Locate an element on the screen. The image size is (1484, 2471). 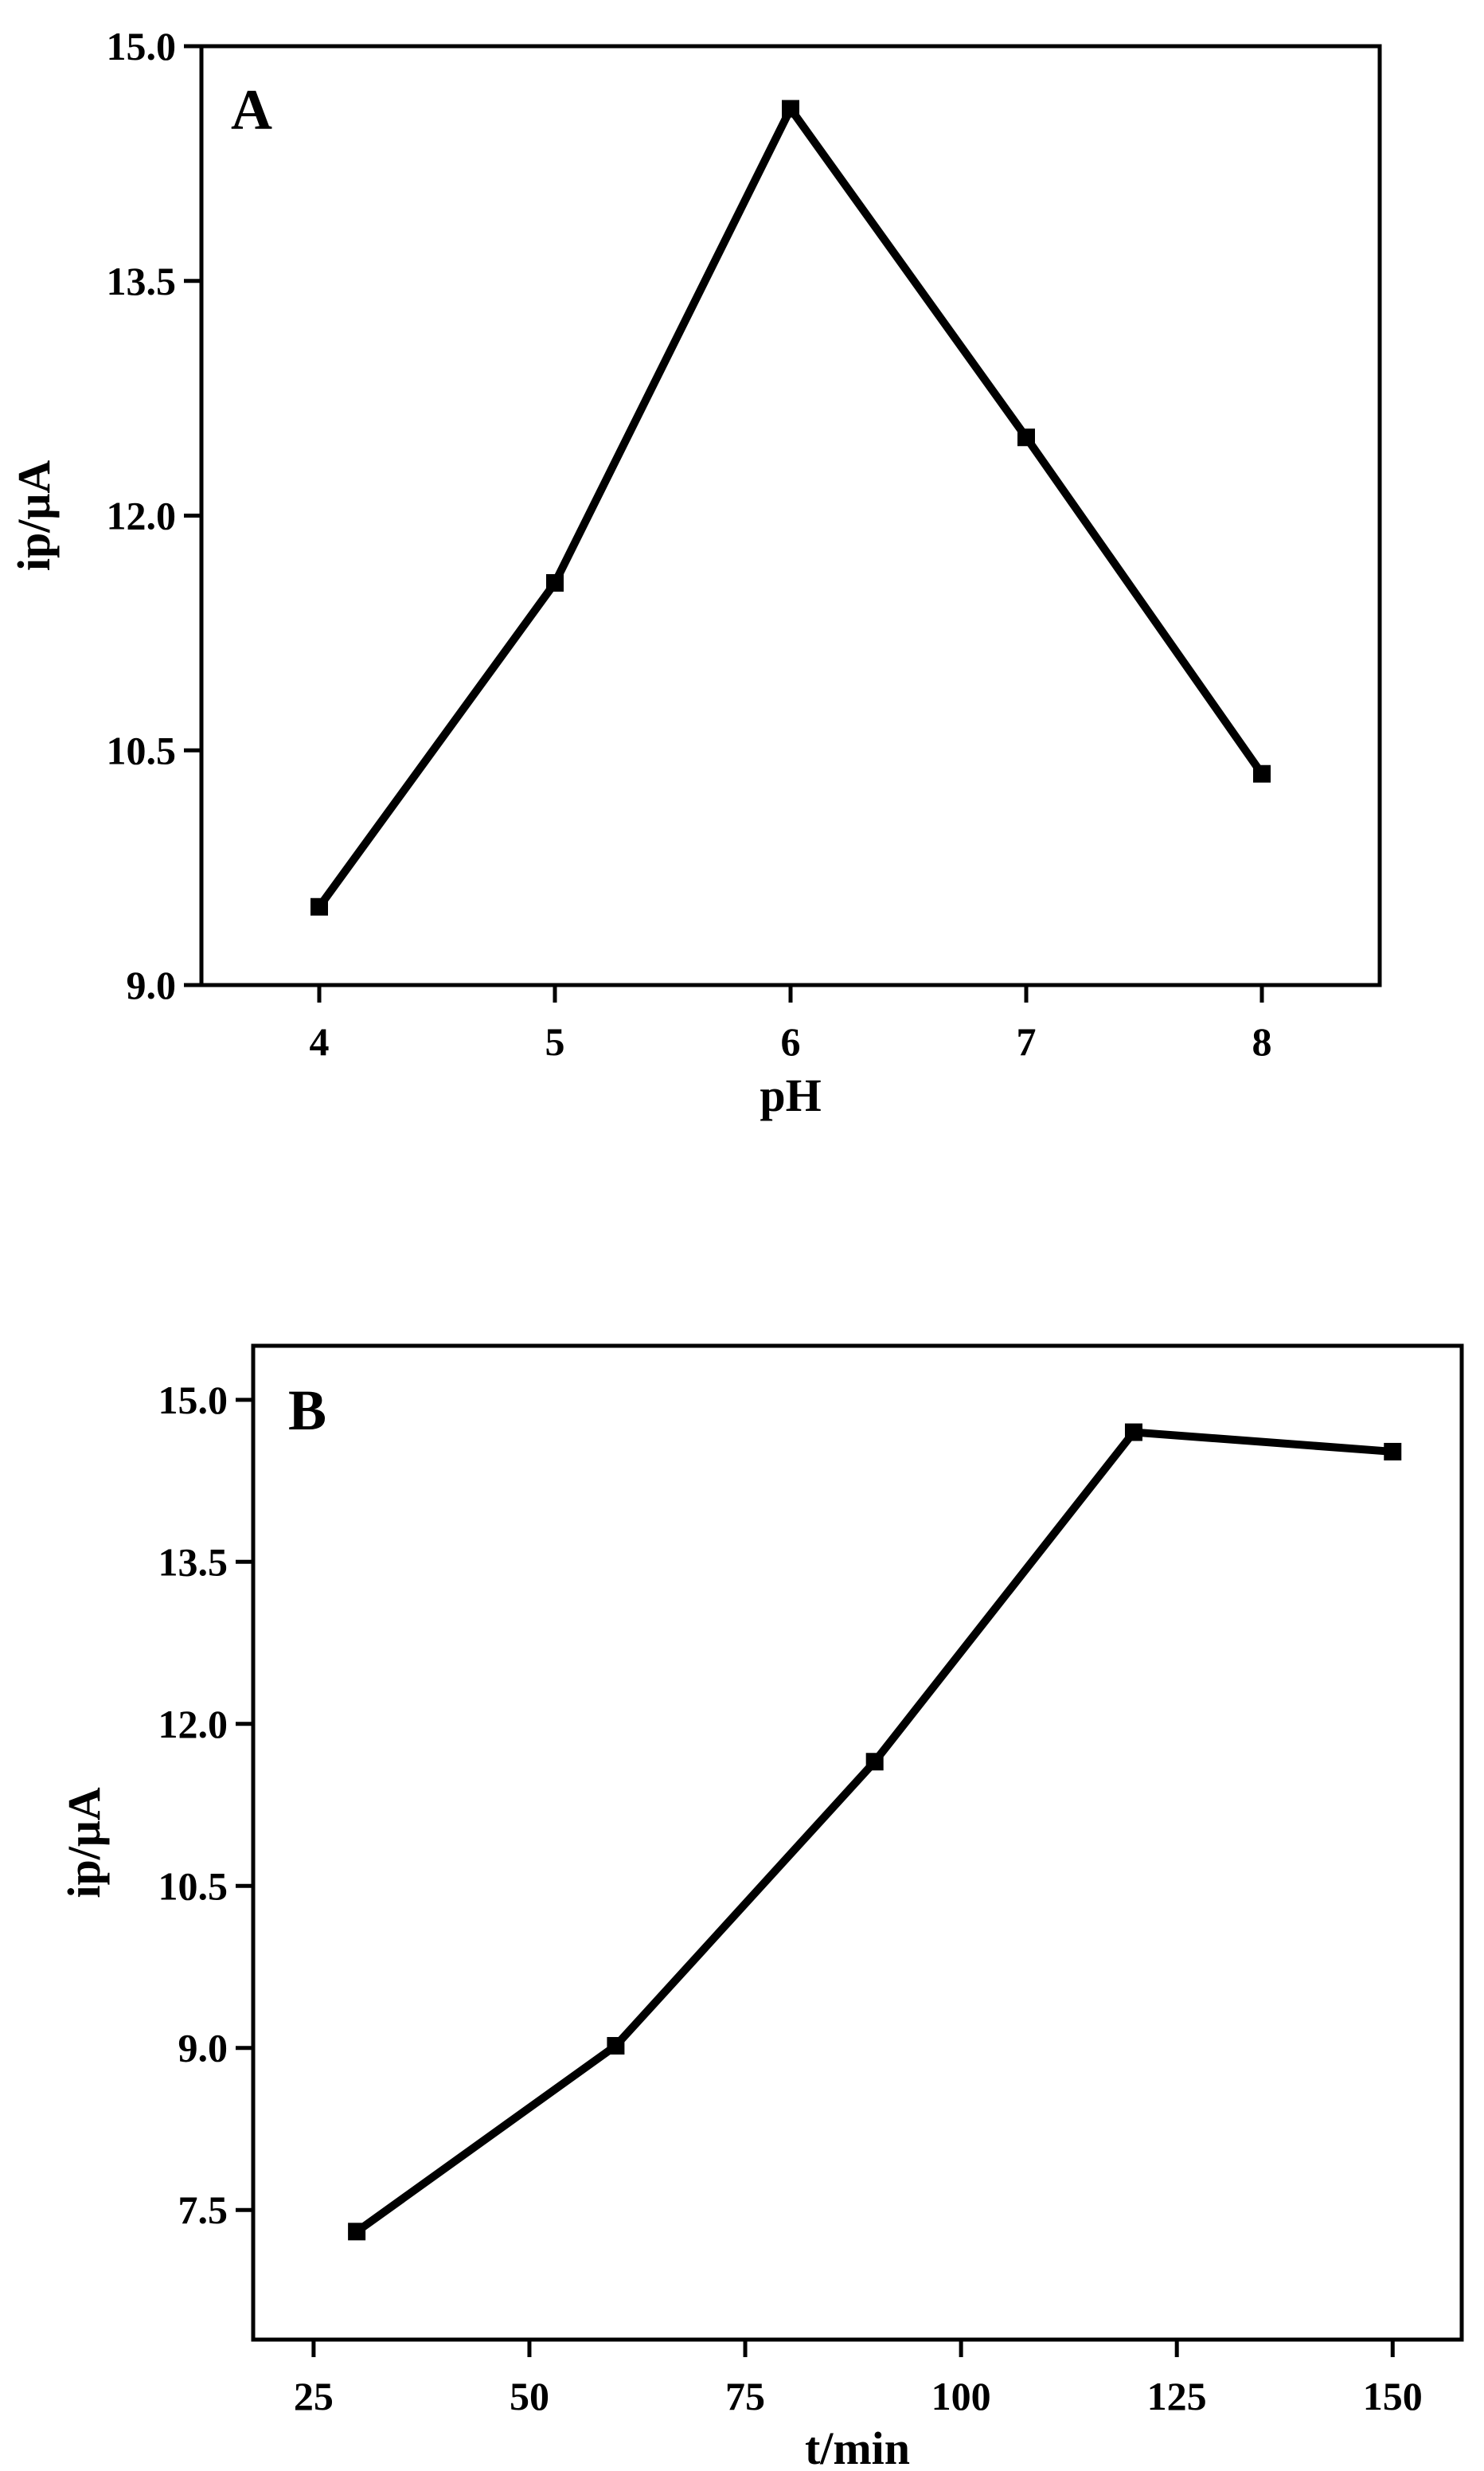
x-tick-label: 75 is located at coordinates (745, 2396).